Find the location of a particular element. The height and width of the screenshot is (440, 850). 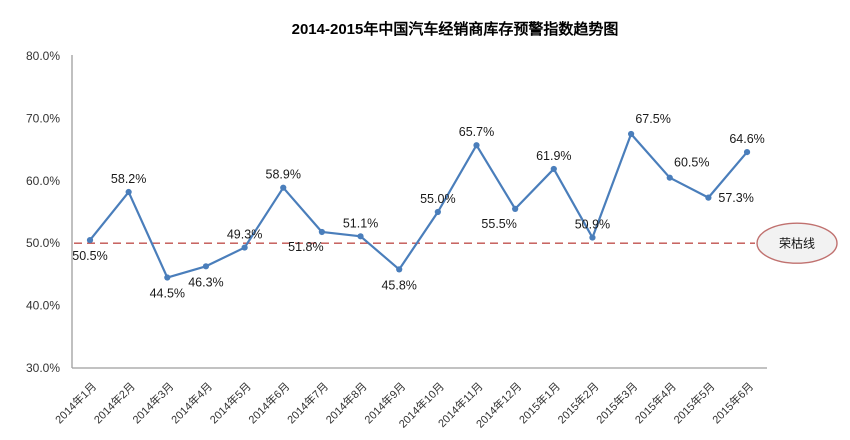

data-point-label: 51.8% is located at coordinates (305, 247).